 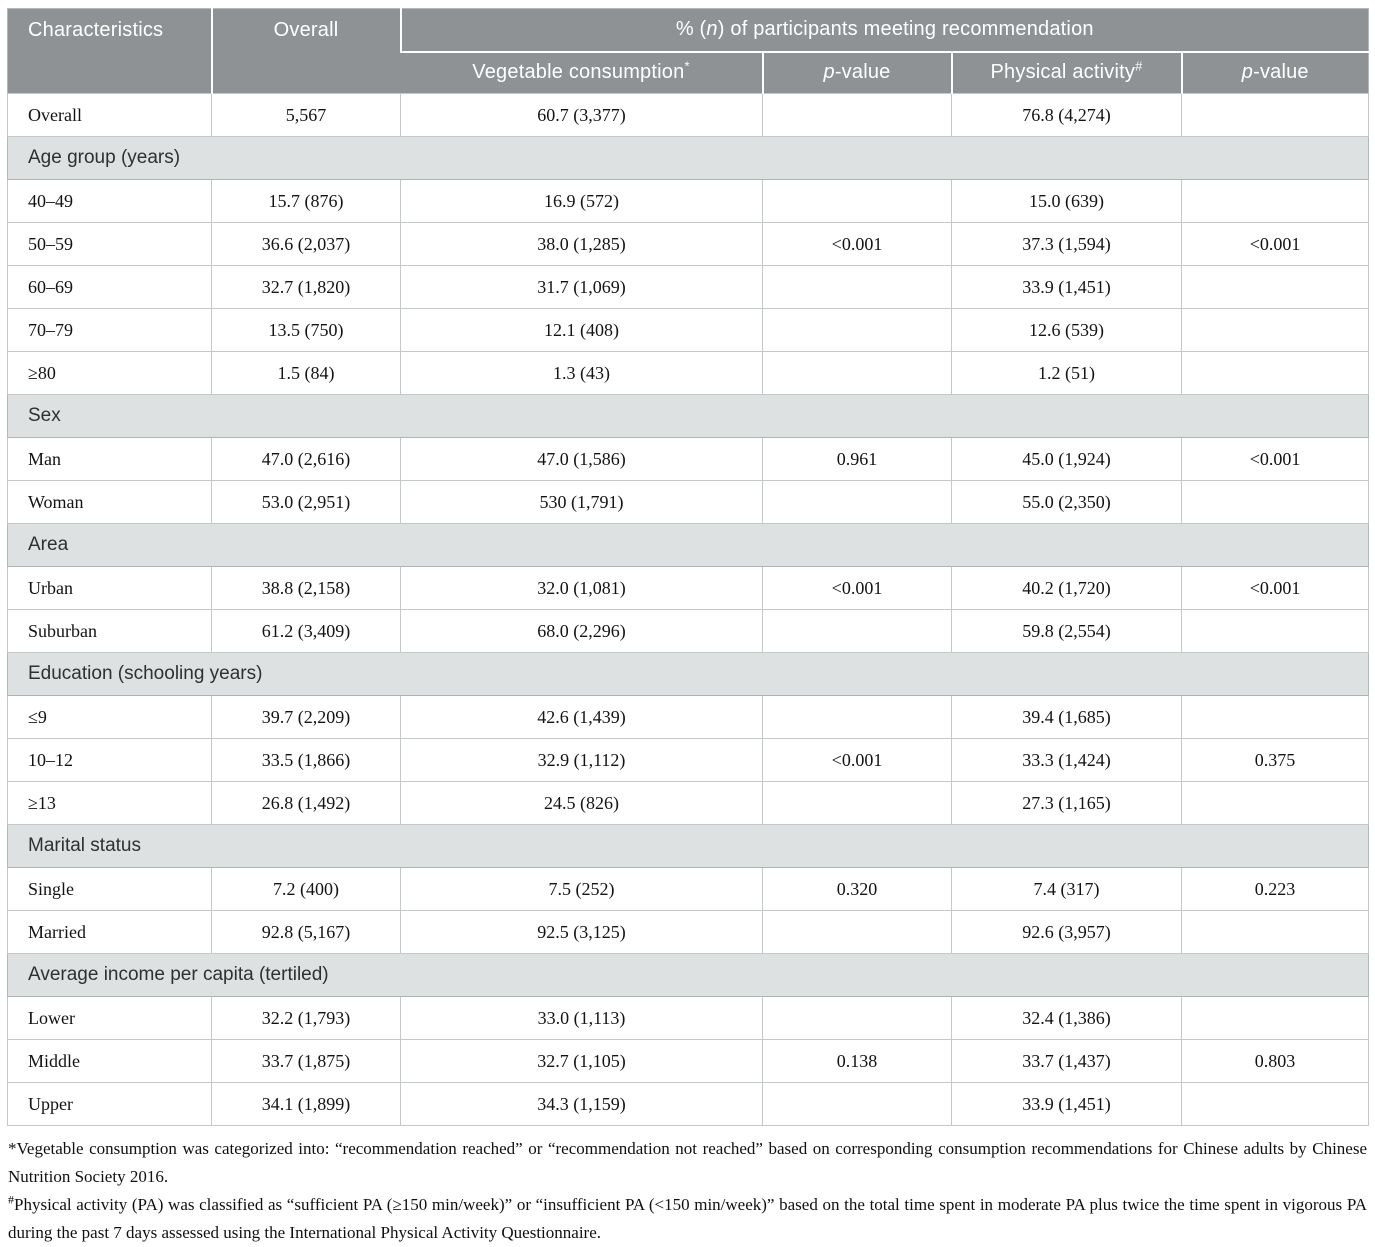 I want to click on physical-activity-cell: 40.2 (1,720), so click(x=1066, y=588).